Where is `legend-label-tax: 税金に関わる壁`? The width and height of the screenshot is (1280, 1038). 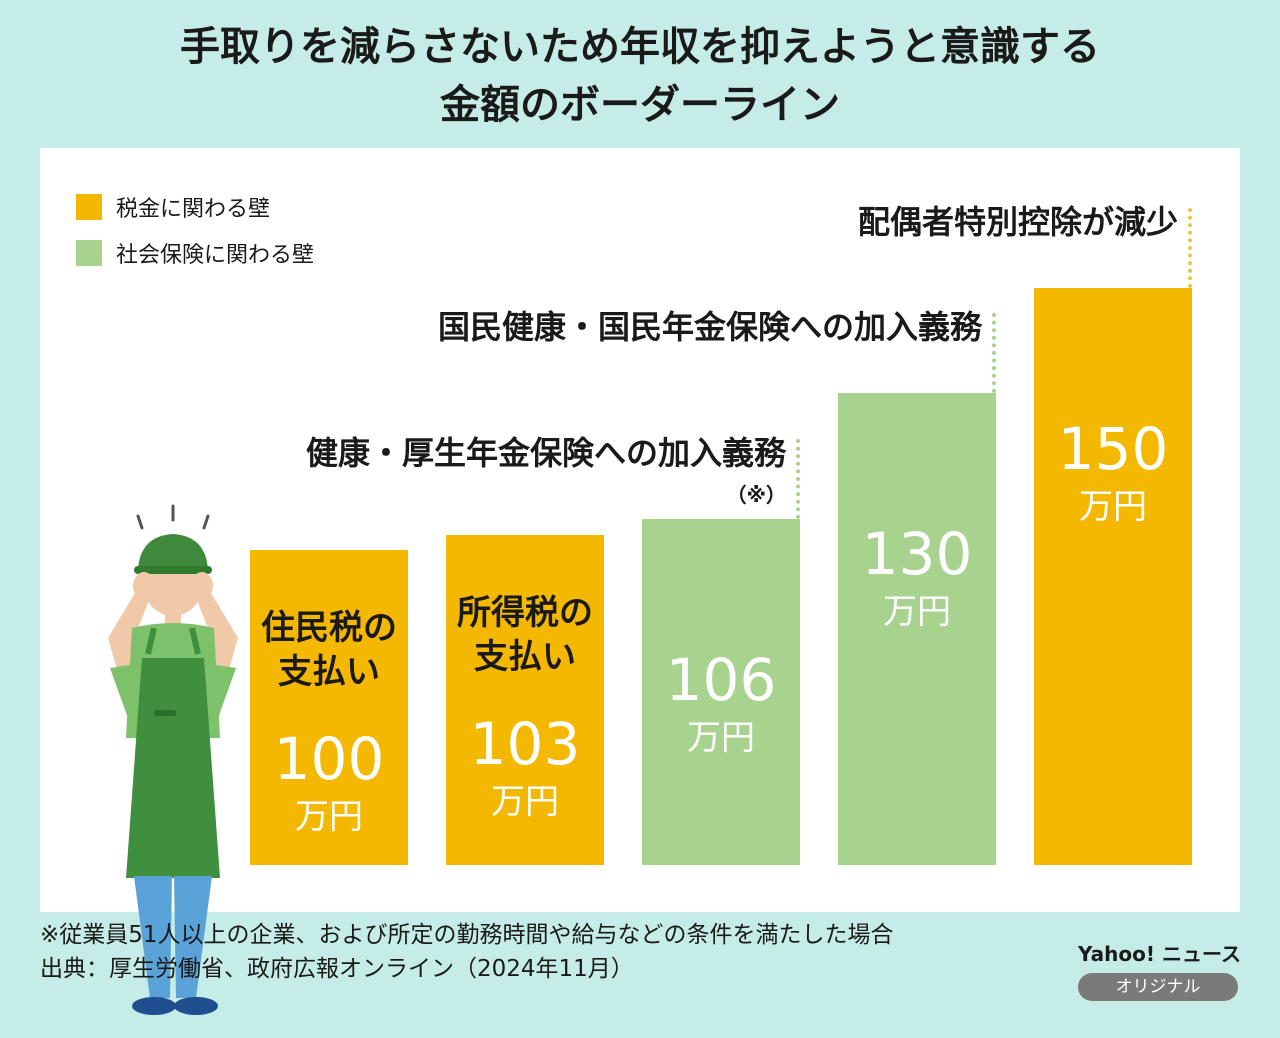
legend-label-tax: 税金に関わる壁 is located at coordinates (193, 209).